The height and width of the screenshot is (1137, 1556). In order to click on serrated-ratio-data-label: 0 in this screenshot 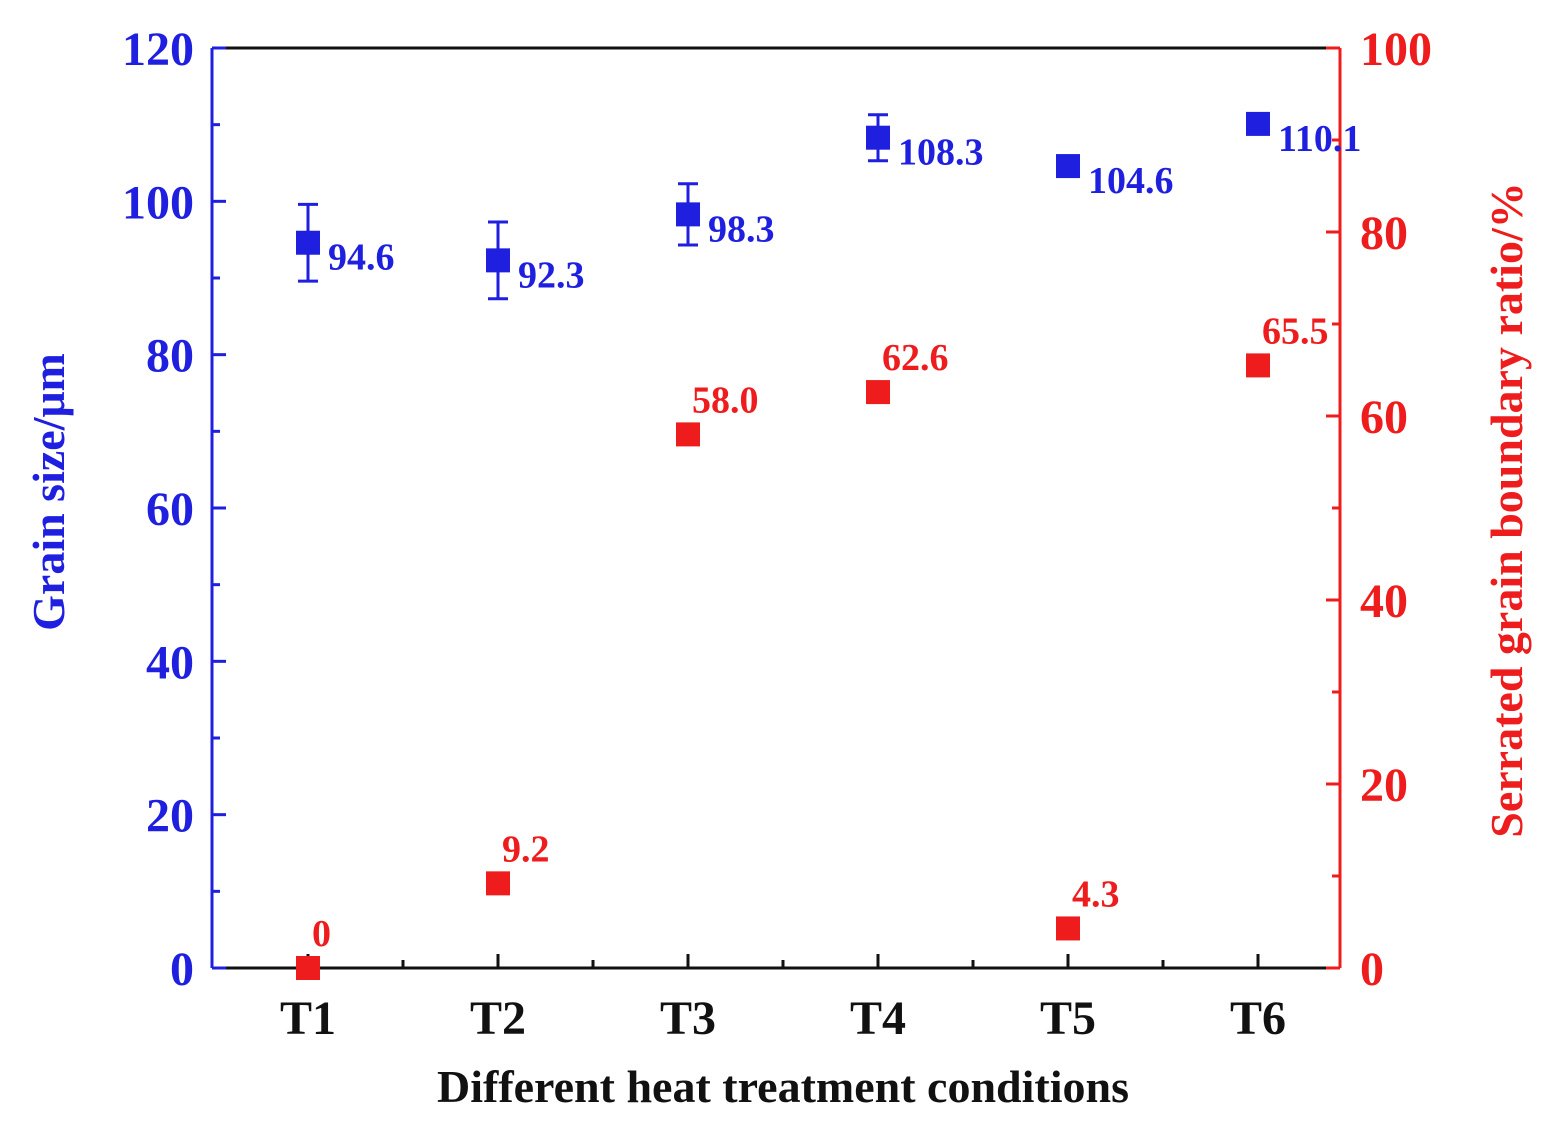, I will do `click(321, 934)`.